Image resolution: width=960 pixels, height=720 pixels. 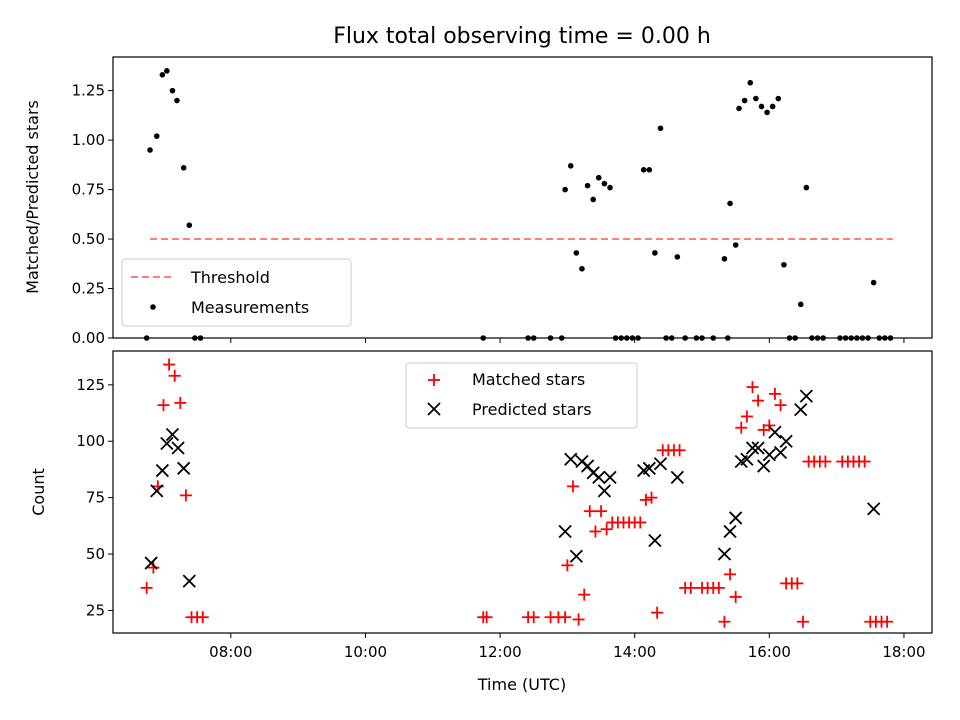 I want to click on legend-measurements-label: Measurements, so click(x=250, y=307).